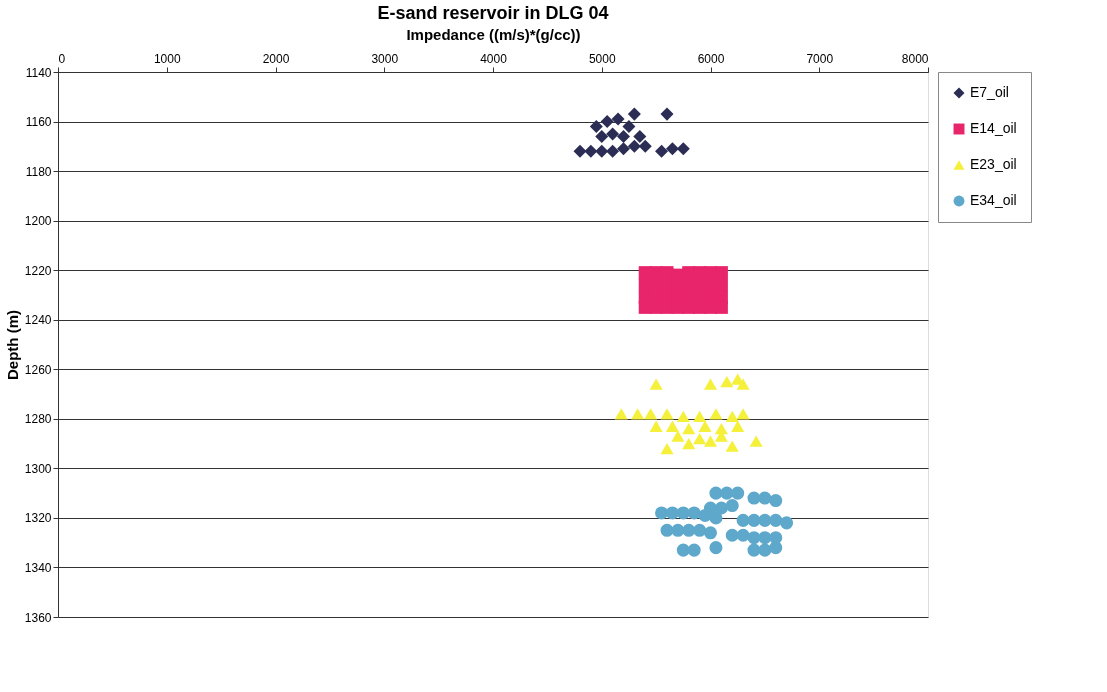  What do you see at coordinates (38, 468) in the screenshot?
I see `y-tick-label: 1300` at bounding box center [38, 468].